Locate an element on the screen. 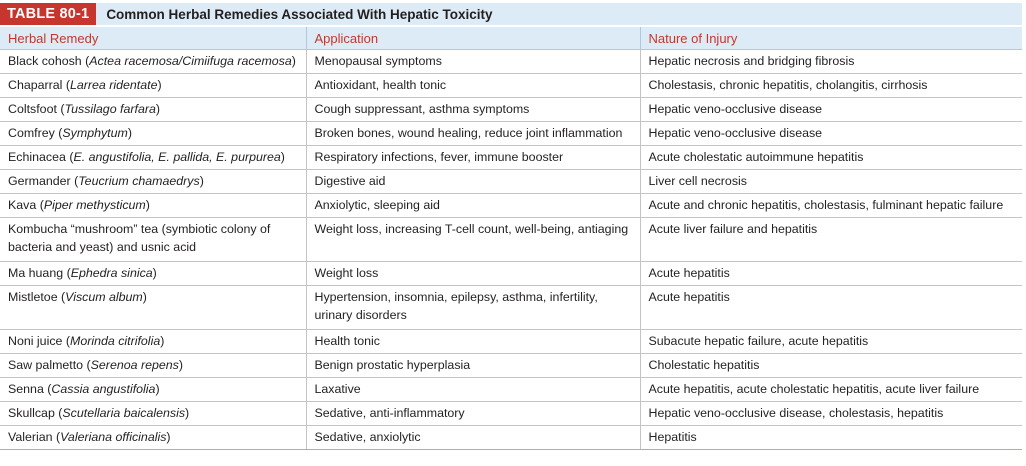  nature-of-injury-cell: Acute liver failure and hepatitis is located at coordinates (831, 239).